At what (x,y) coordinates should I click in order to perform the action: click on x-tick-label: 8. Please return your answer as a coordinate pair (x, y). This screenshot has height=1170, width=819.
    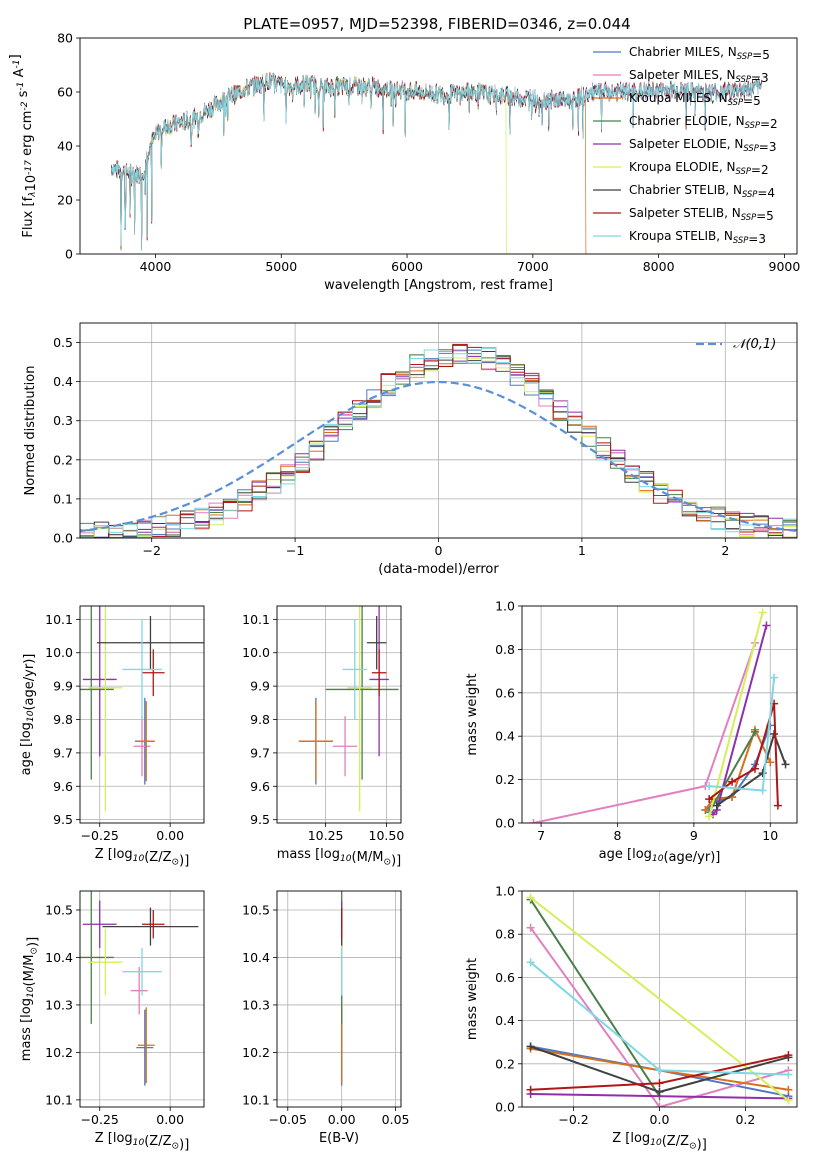
    Looking at the image, I should click on (618, 835).